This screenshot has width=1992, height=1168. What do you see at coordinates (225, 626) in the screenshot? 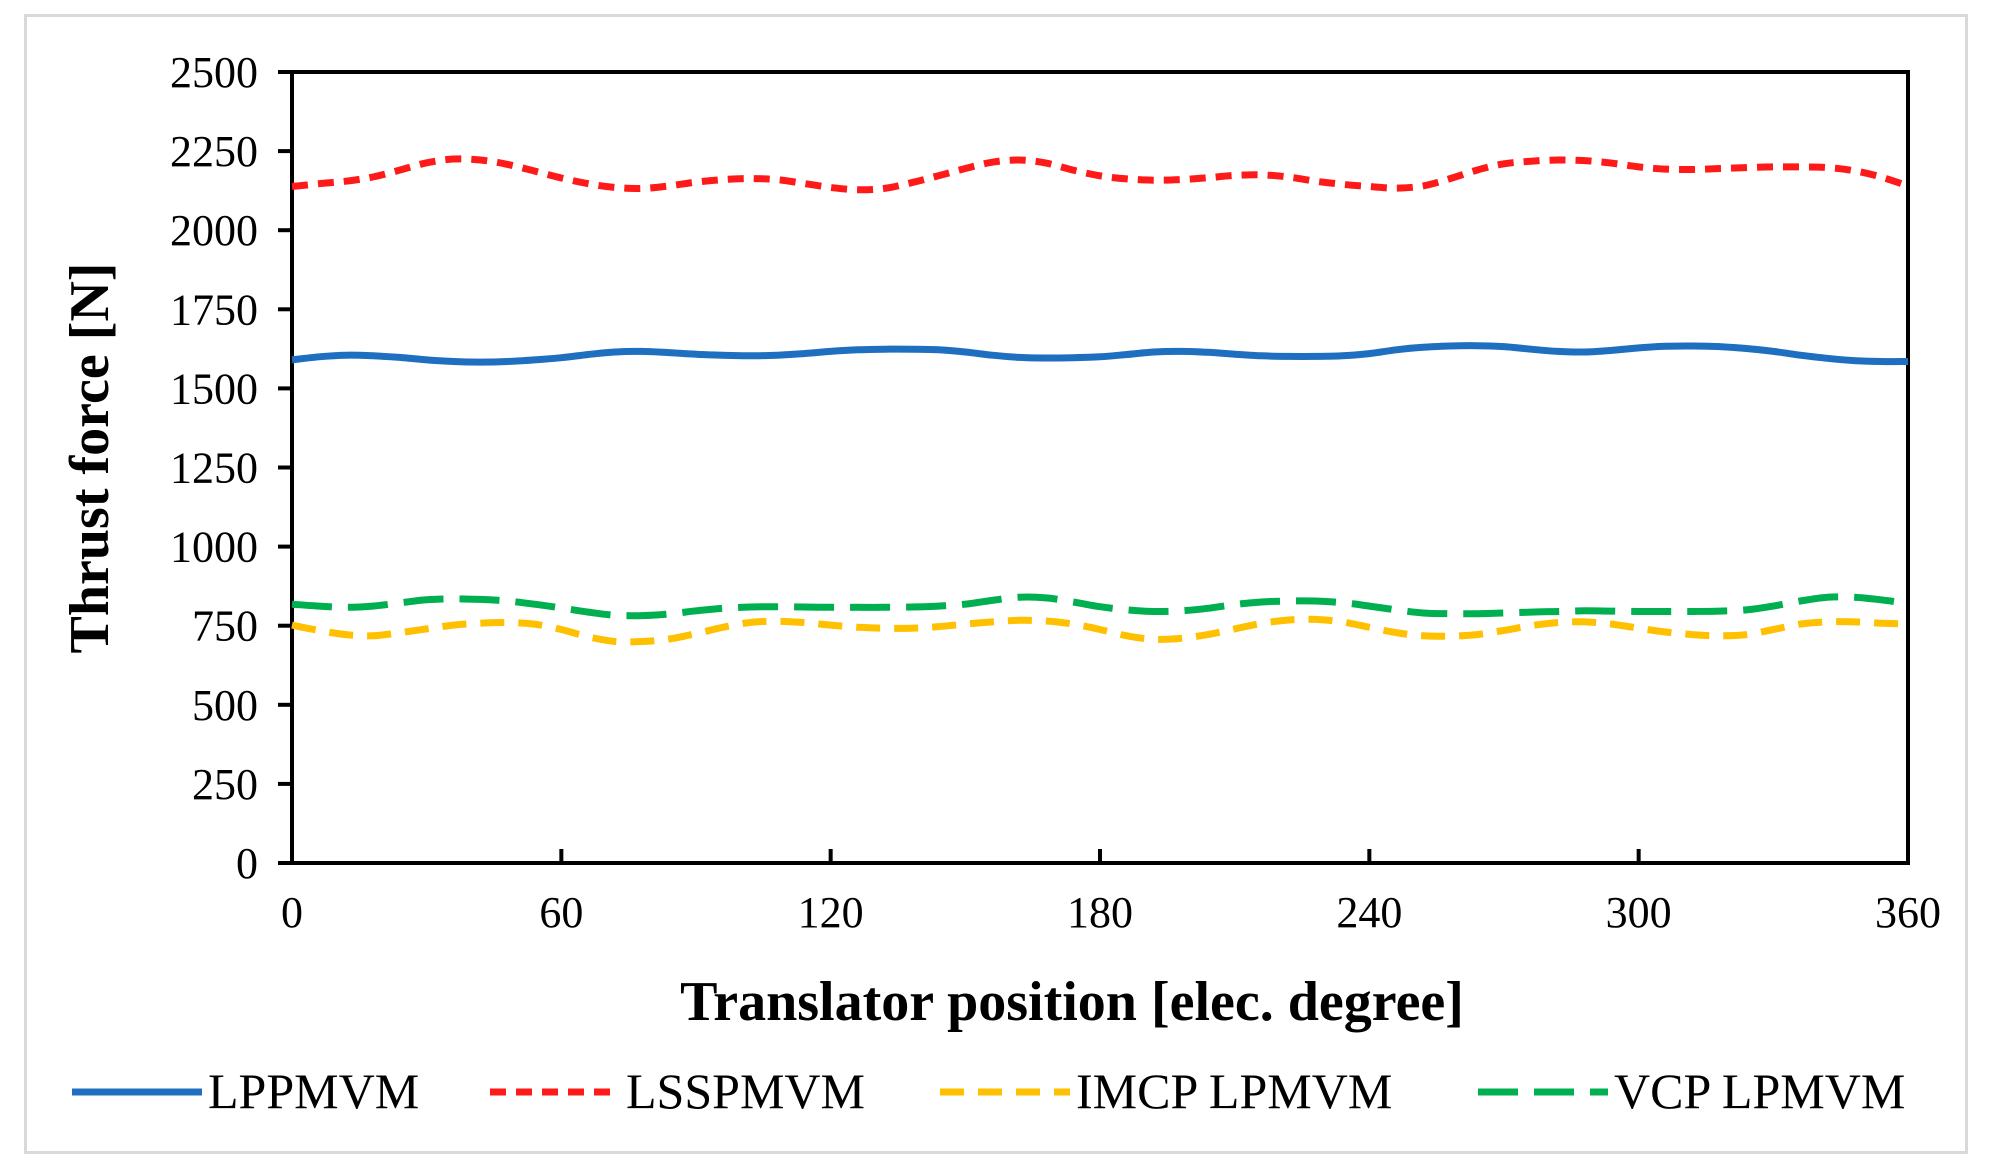
I see `y-tick-label: 750` at bounding box center [225, 626].